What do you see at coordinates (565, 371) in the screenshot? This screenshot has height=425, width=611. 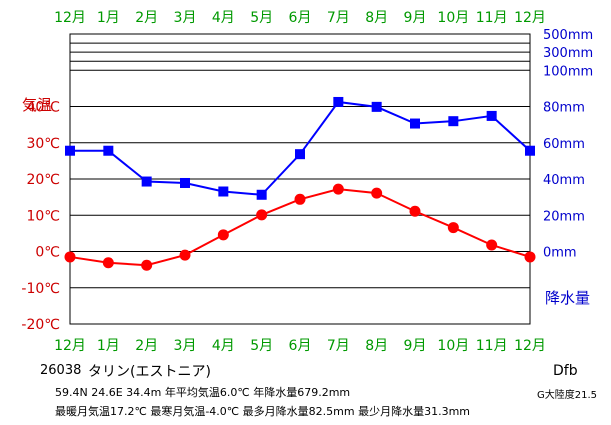 I see `climate-classification: Dfb` at bounding box center [565, 371].